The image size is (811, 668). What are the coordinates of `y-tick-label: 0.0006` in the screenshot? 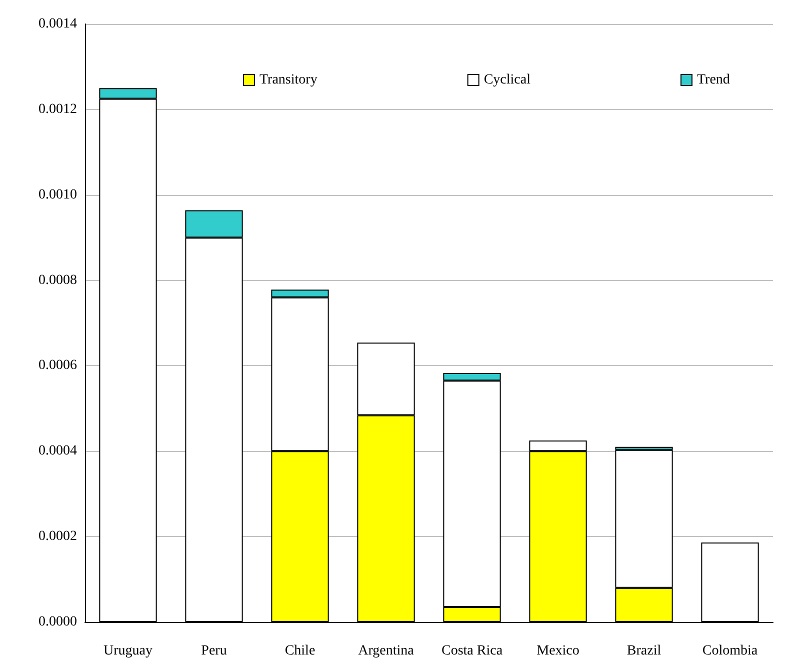 It's located at (57, 366).